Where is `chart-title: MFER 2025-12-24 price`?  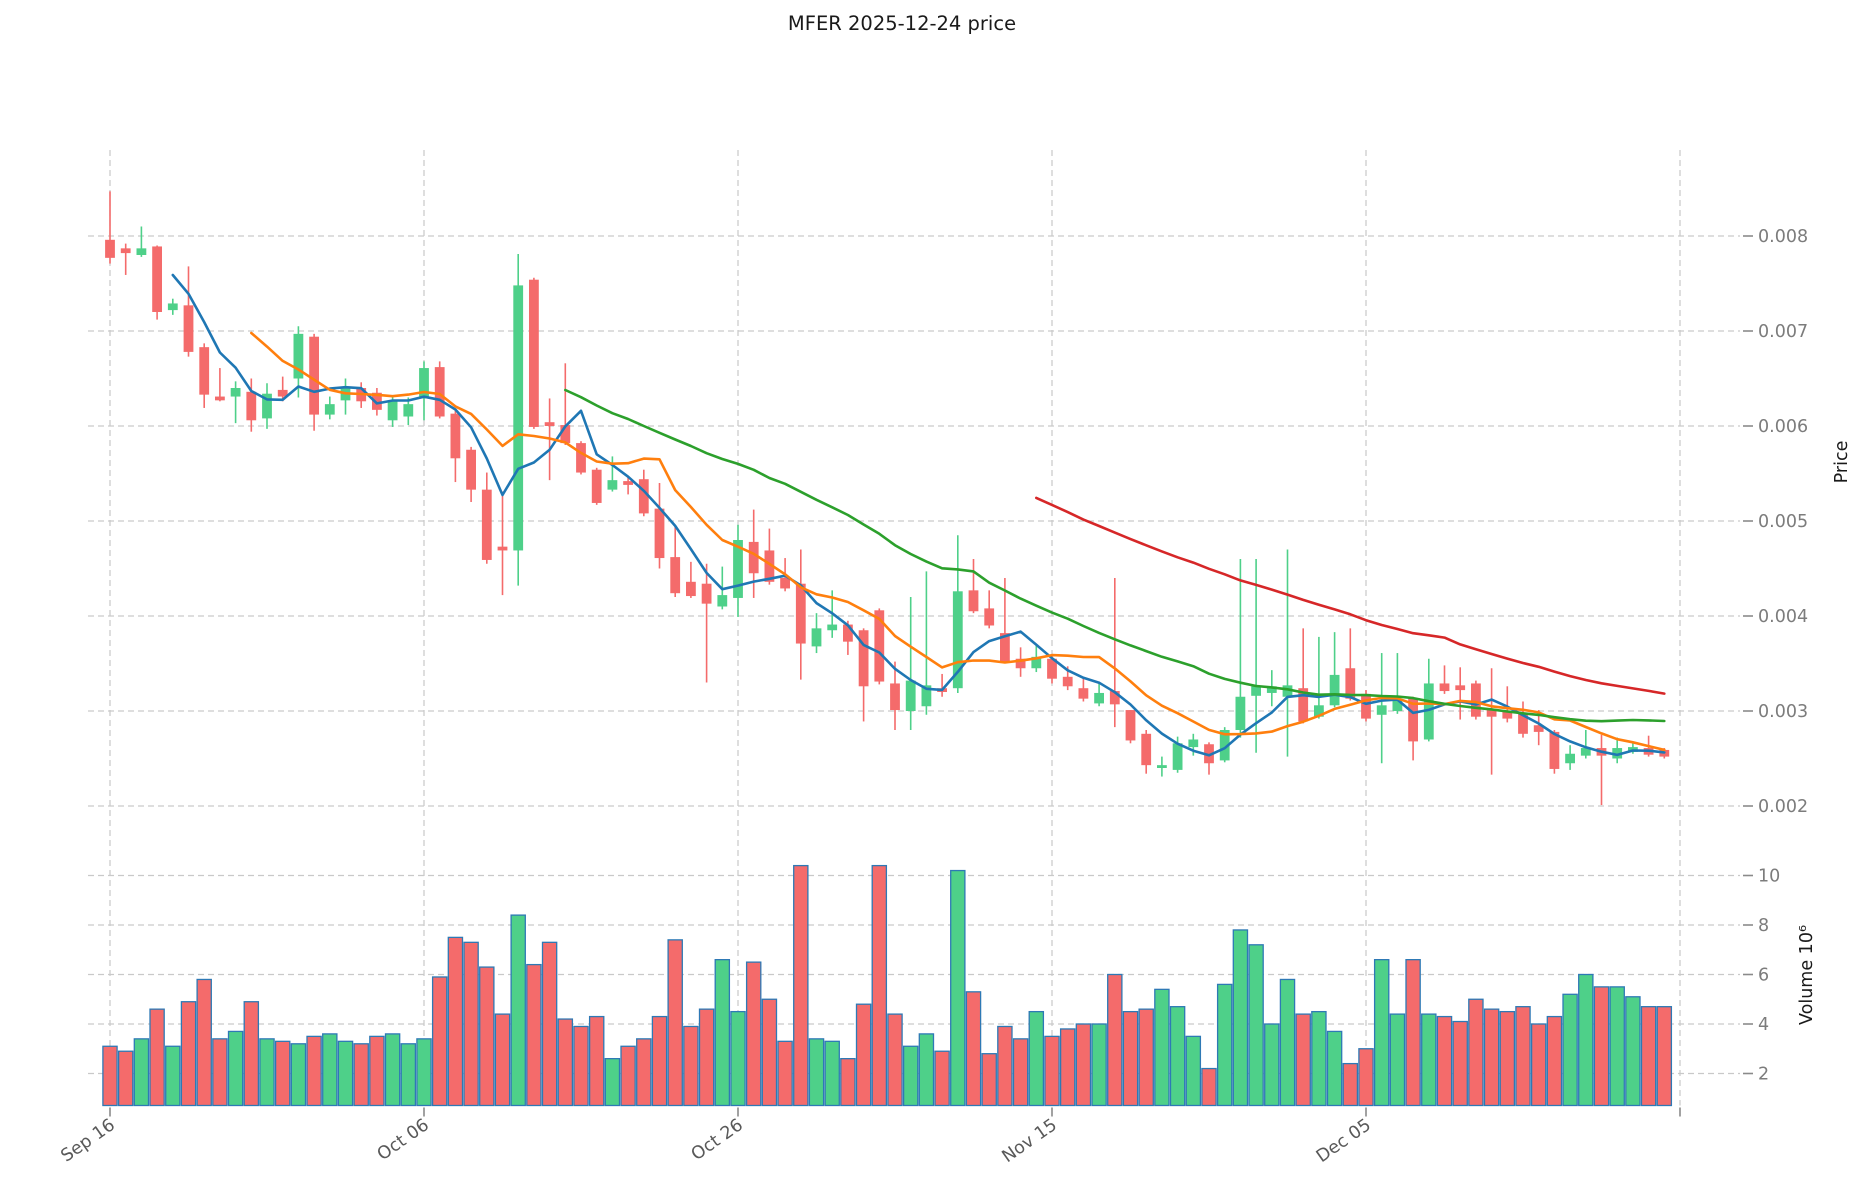 chart-title: MFER 2025-12-24 price is located at coordinates (902, 23).